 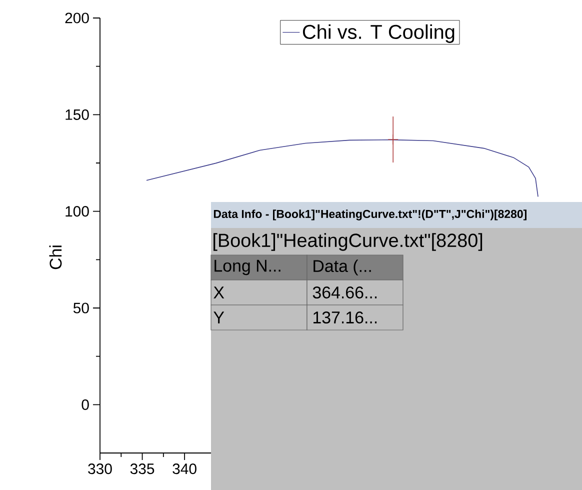 What do you see at coordinates (100, 469) in the screenshot?
I see `x-tick-label: 330` at bounding box center [100, 469].